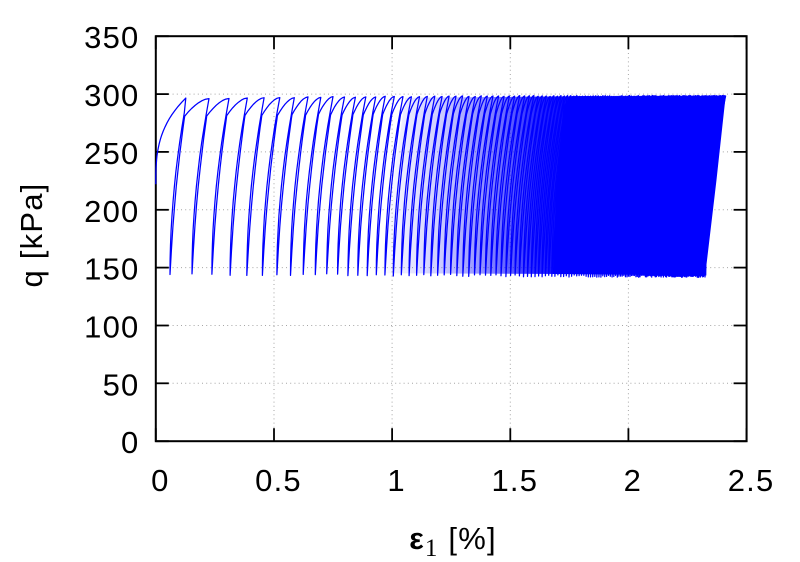 The image size is (800, 562). I want to click on svg-text: 300, so click(111, 95).